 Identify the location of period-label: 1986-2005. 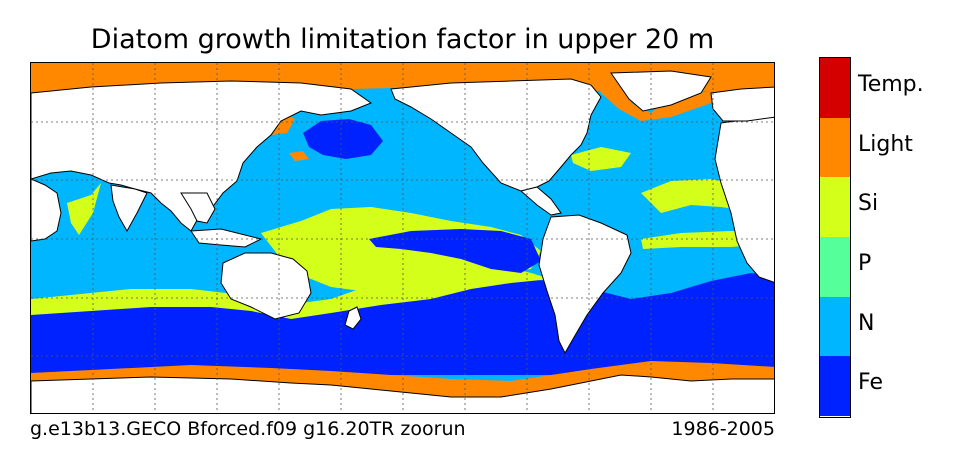
(723, 429).